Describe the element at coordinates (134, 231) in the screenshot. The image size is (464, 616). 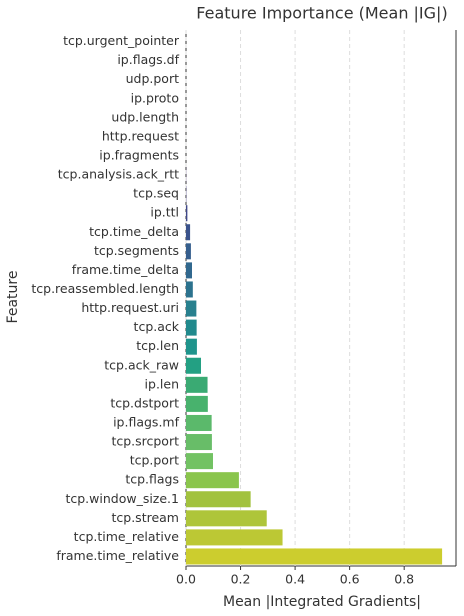
I see `y-tick-label: tcp.time_delta` at that location.